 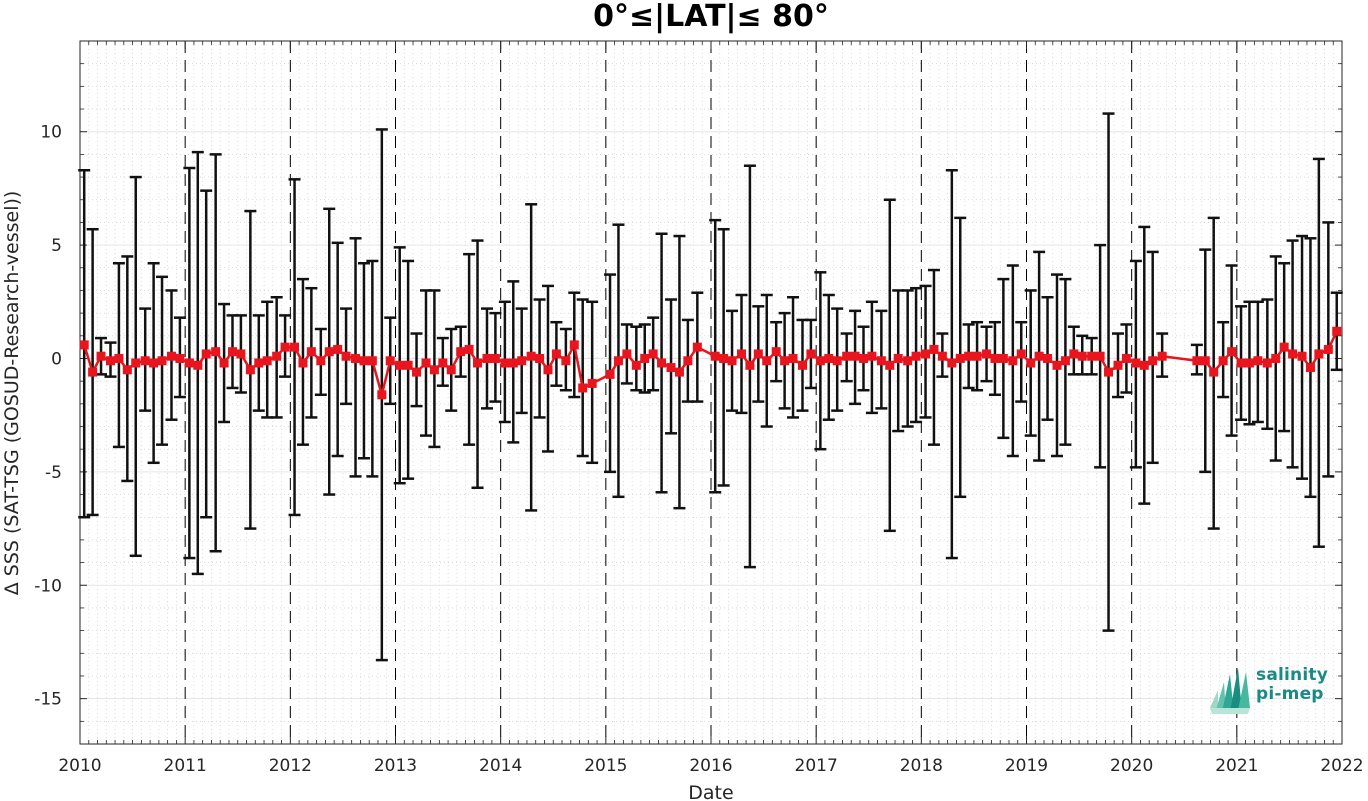 What do you see at coordinates (605, 766) in the screenshot?
I see `x-tick-label: 2015` at bounding box center [605, 766].